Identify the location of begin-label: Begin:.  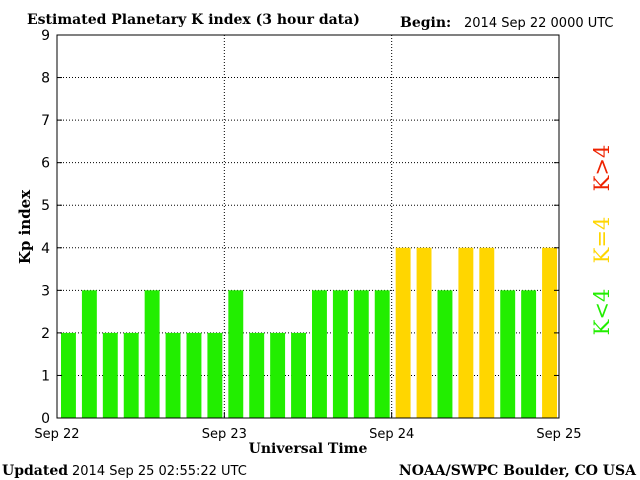
(425, 23).